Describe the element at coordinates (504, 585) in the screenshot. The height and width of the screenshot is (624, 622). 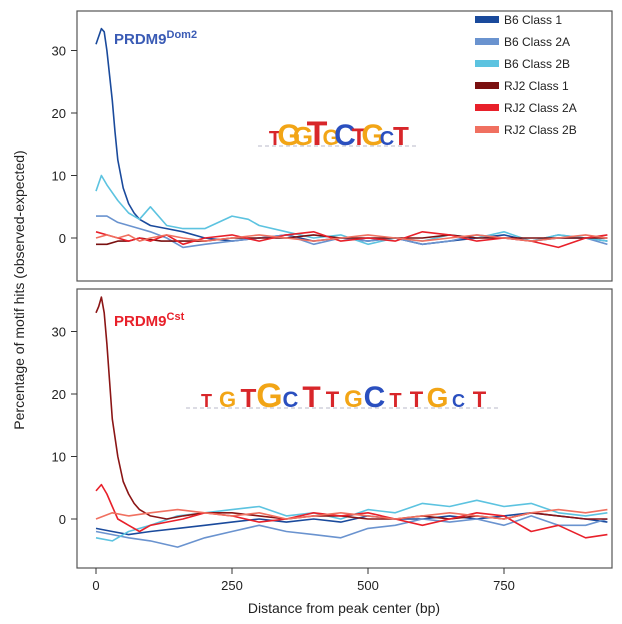
I see `x-tick-label: 750` at that location.